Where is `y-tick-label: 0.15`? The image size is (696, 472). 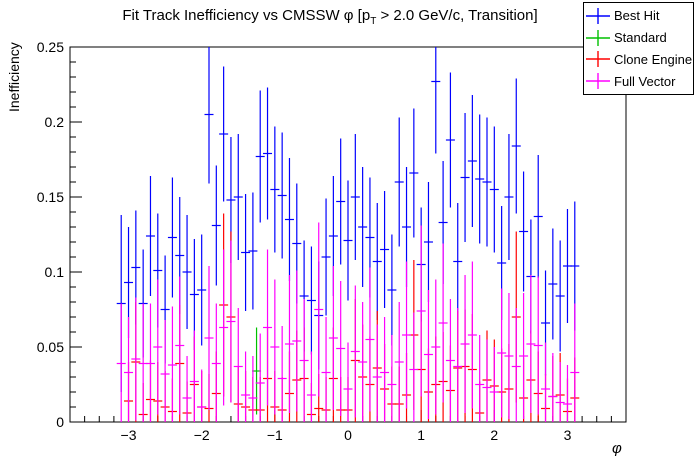
y-tick-label: 0.15 is located at coordinates (50, 197).